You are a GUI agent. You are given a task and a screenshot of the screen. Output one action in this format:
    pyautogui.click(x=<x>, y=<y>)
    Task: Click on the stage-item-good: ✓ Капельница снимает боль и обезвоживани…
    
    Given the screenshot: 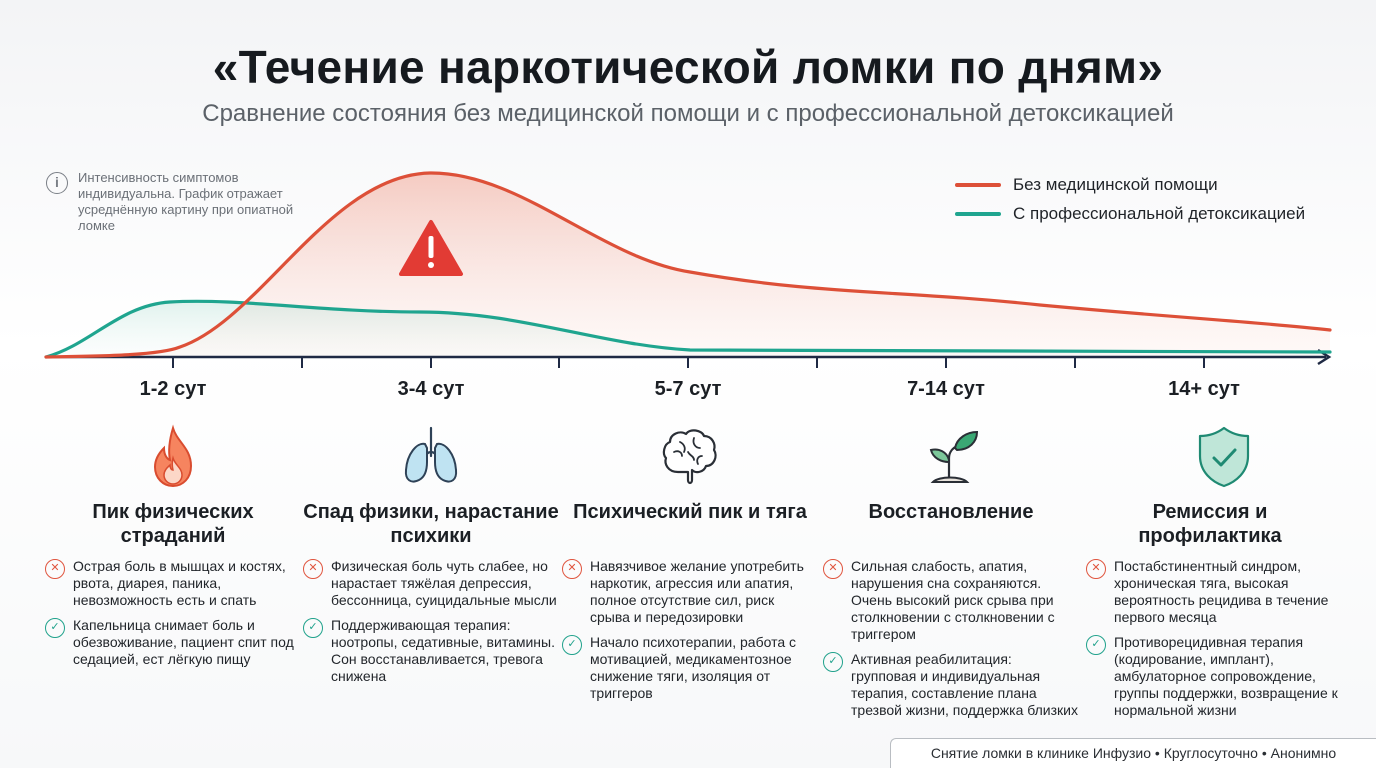 What is the action you would take?
    pyautogui.click(x=173, y=642)
    